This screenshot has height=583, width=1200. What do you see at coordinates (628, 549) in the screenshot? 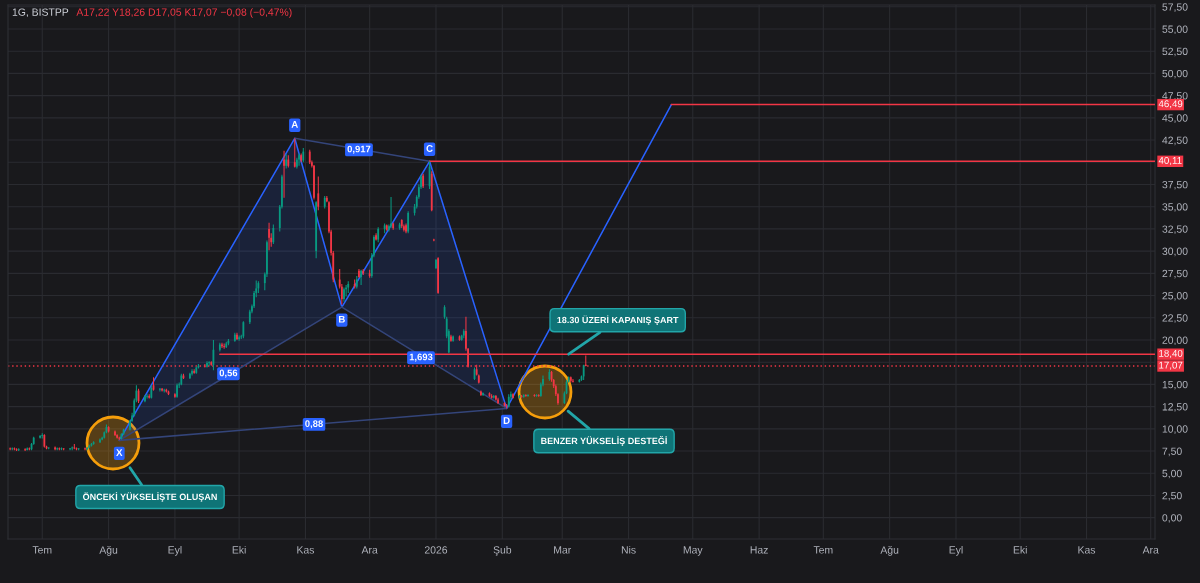
I see `x-tick-label: Nis` at bounding box center [628, 549].